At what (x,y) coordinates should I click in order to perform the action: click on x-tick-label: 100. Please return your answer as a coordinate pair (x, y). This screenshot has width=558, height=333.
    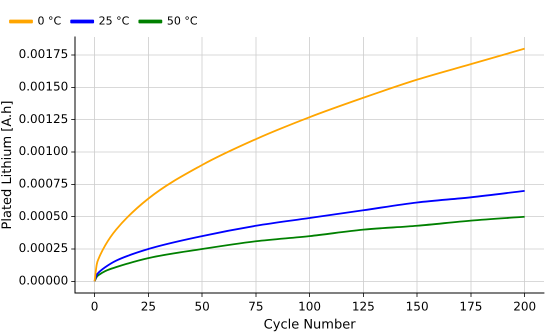
    Looking at the image, I should click on (310, 306).